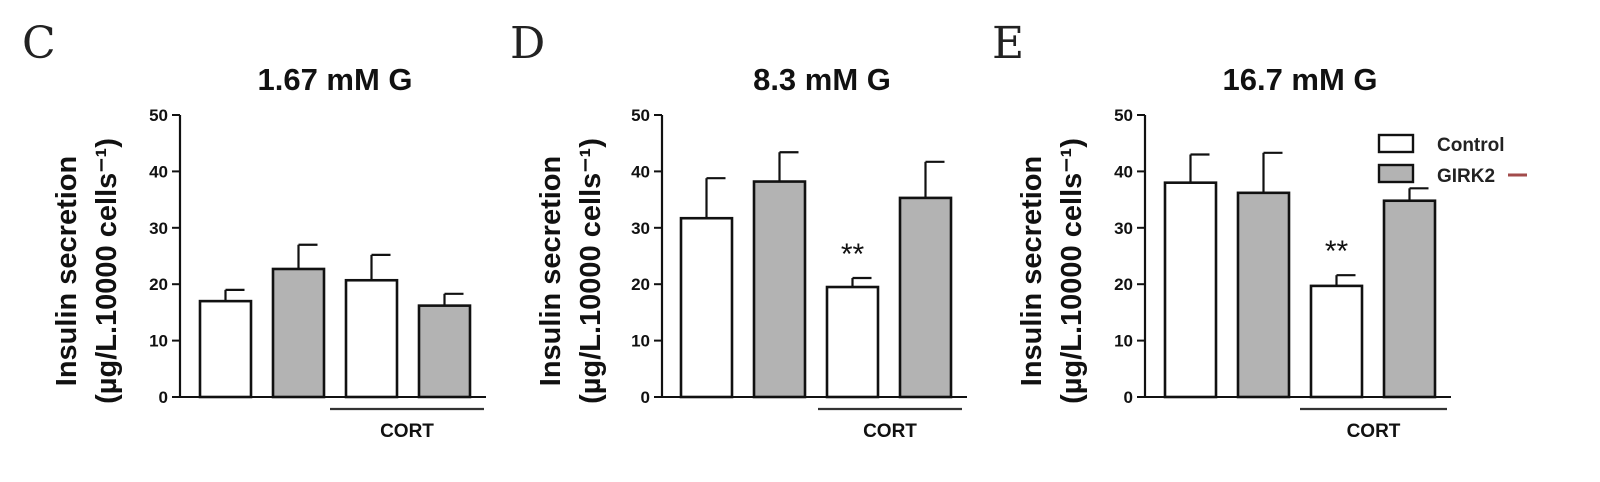  Describe the element at coordinates (39, 43) in the screenshot. I see `panel-letter: C` at that location.